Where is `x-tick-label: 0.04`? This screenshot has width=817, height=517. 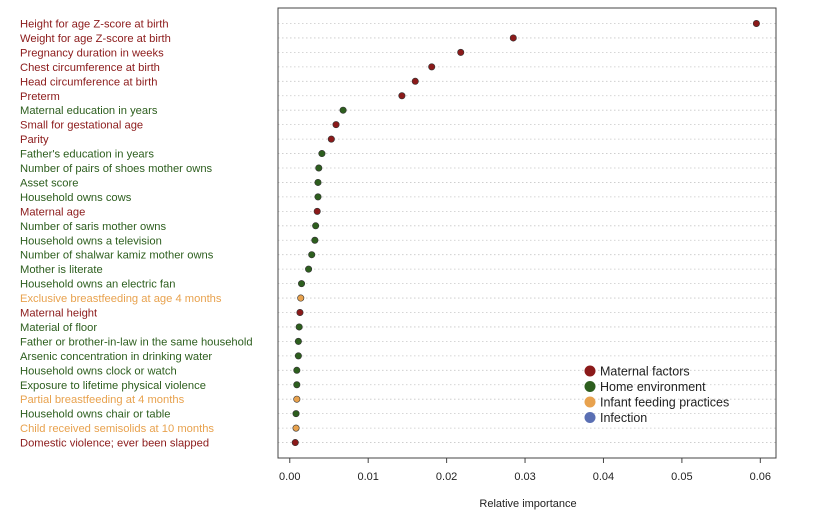
x-tick-label: 0.04 is located at coordinates (603, 477).